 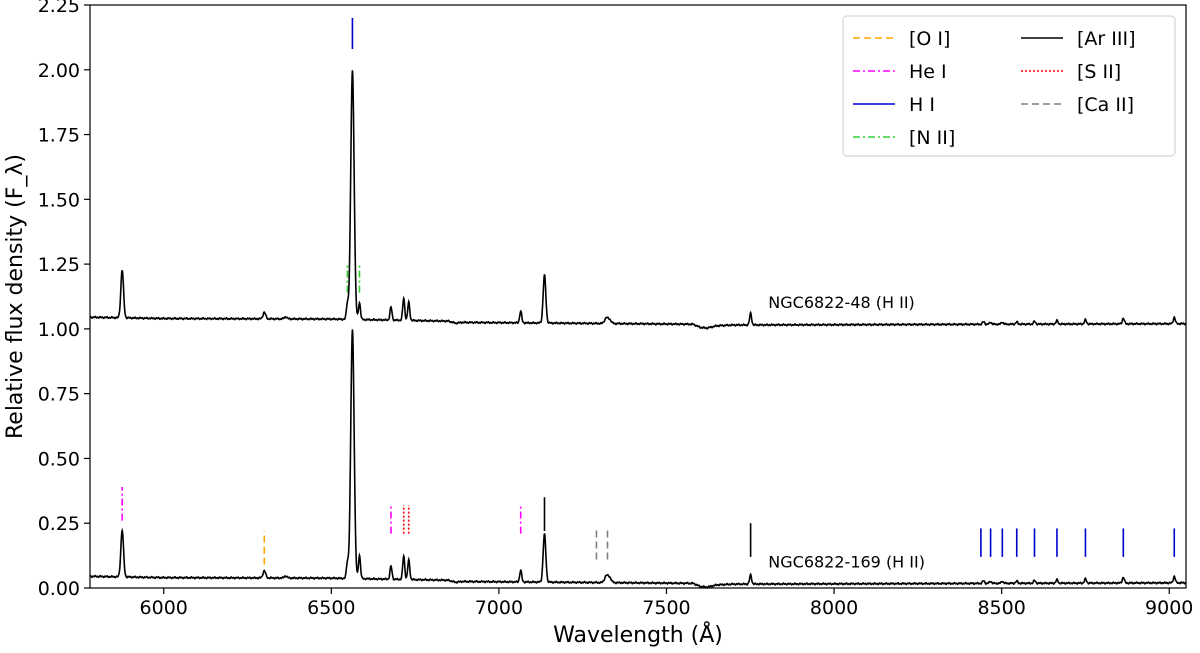 I want to click on annotation-0: NGC6822-48 (H II), so click(x=841, y=302).